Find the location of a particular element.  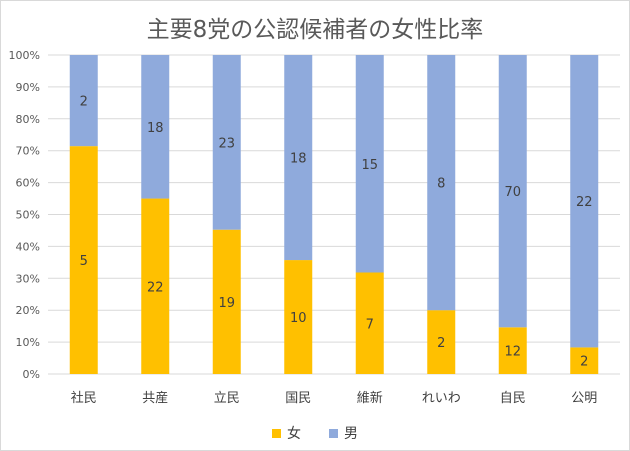

x-category-label: 国民 is located at coordinates (298, 398).